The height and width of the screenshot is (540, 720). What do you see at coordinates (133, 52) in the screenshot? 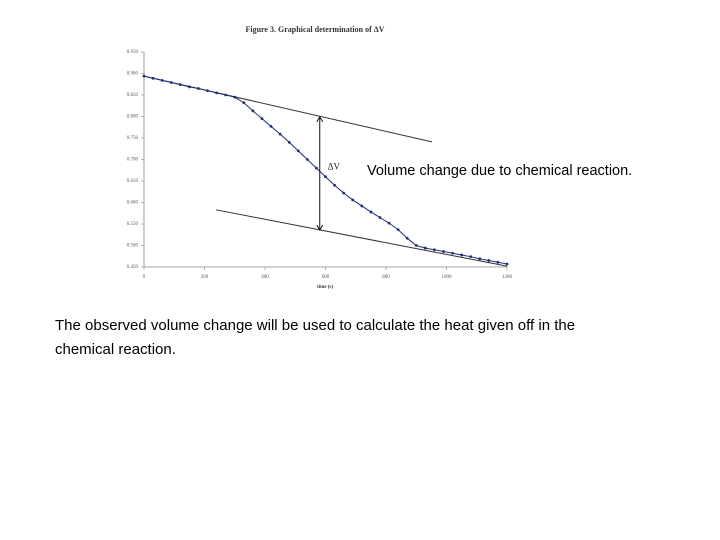
I see `y-tick-label: 0.950` at bounding box center [133, 52].